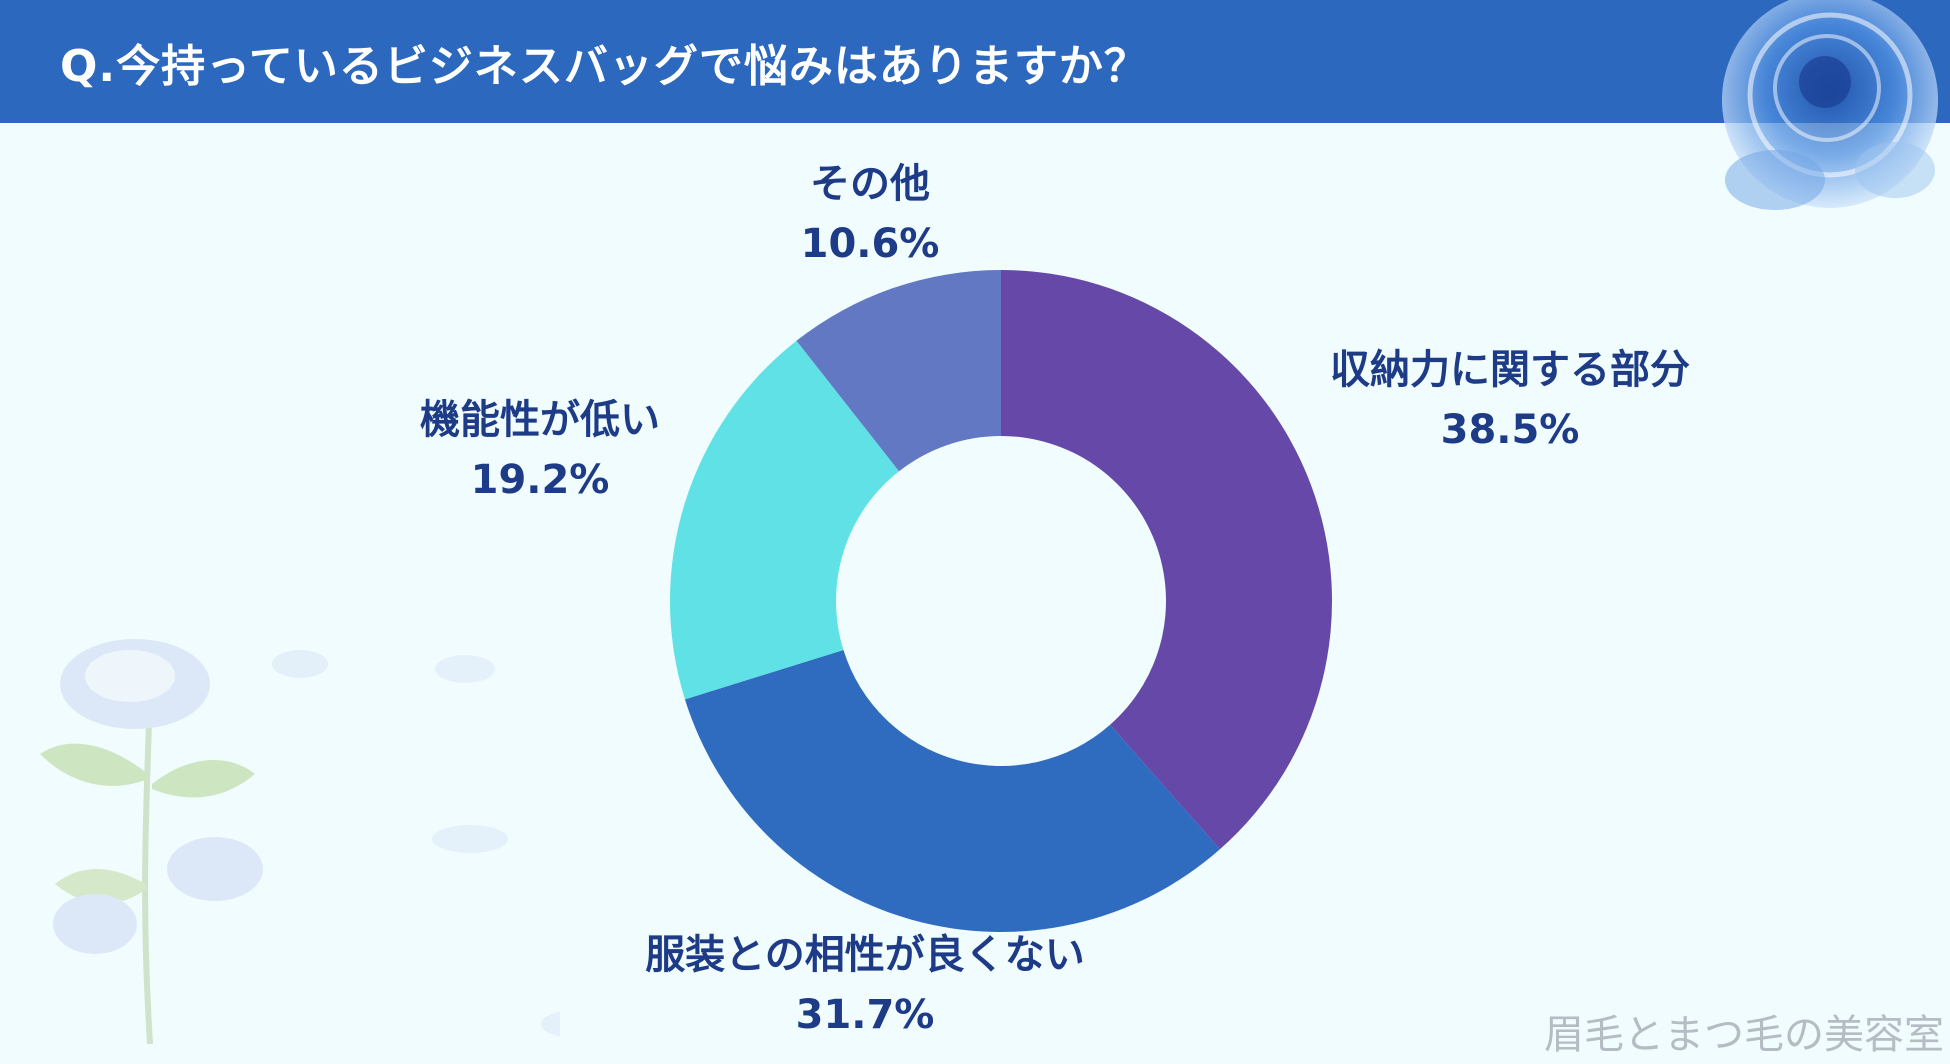 The width and height of the screenshot is (1950, 1064). Describe the element at coordinates (1510, 430) in the screenshot. I see `slice-label-storage-value: 38.5%` at that location.